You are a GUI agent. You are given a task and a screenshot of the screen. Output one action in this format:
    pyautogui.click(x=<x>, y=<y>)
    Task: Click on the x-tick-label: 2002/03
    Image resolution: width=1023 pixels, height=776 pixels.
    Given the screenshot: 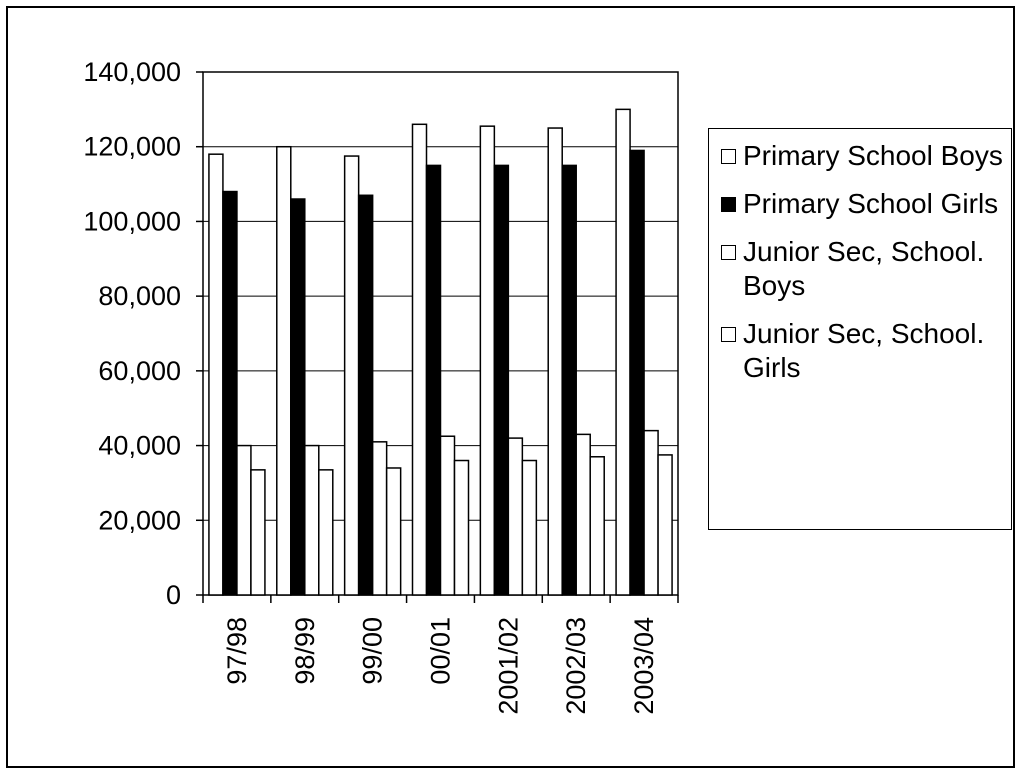 What is the action you would take?
    pyautogui.click(x=576, y=666)
    